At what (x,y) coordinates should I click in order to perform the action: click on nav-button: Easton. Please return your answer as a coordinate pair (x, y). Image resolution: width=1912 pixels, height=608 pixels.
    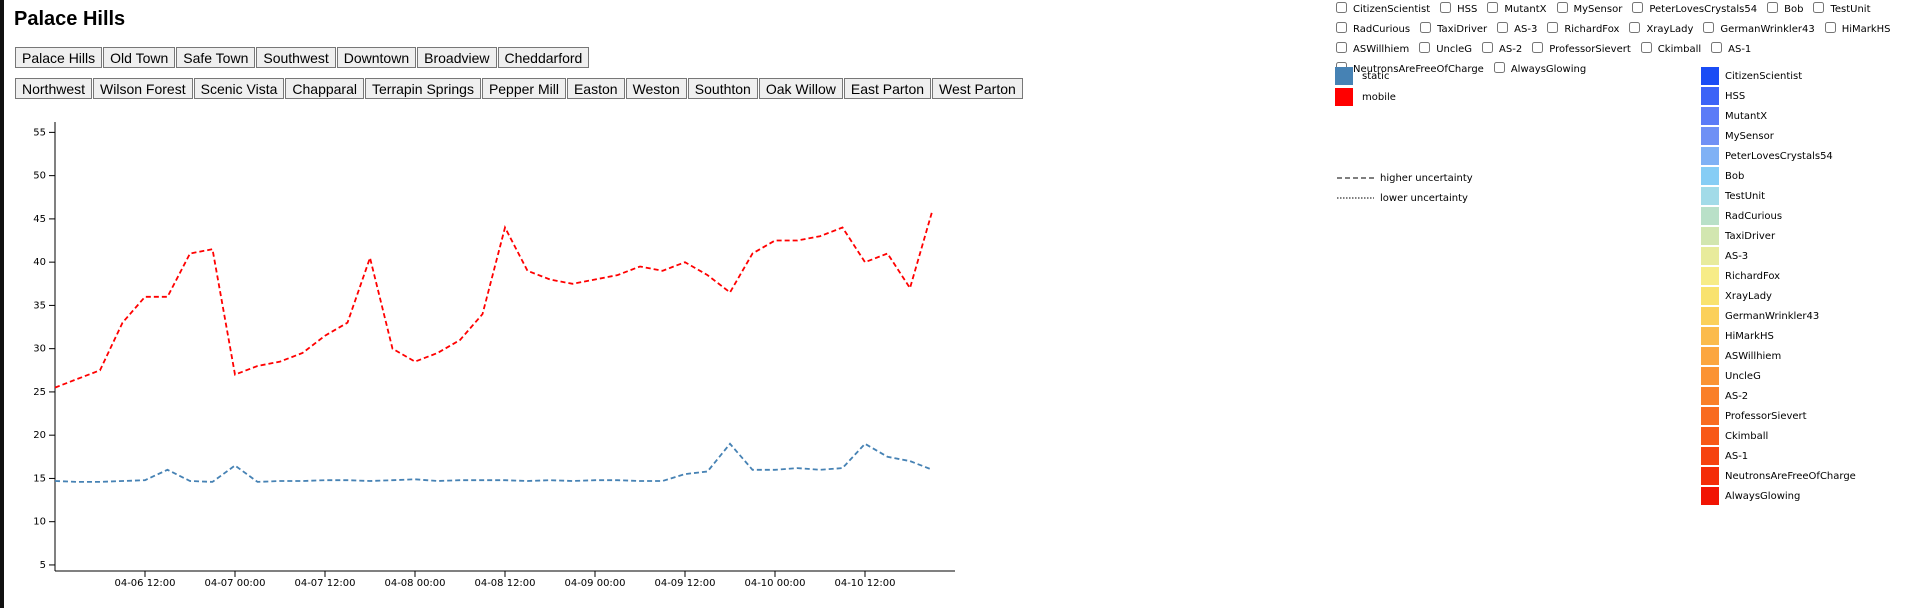
    Looking at the image, I should click on (595, 88).